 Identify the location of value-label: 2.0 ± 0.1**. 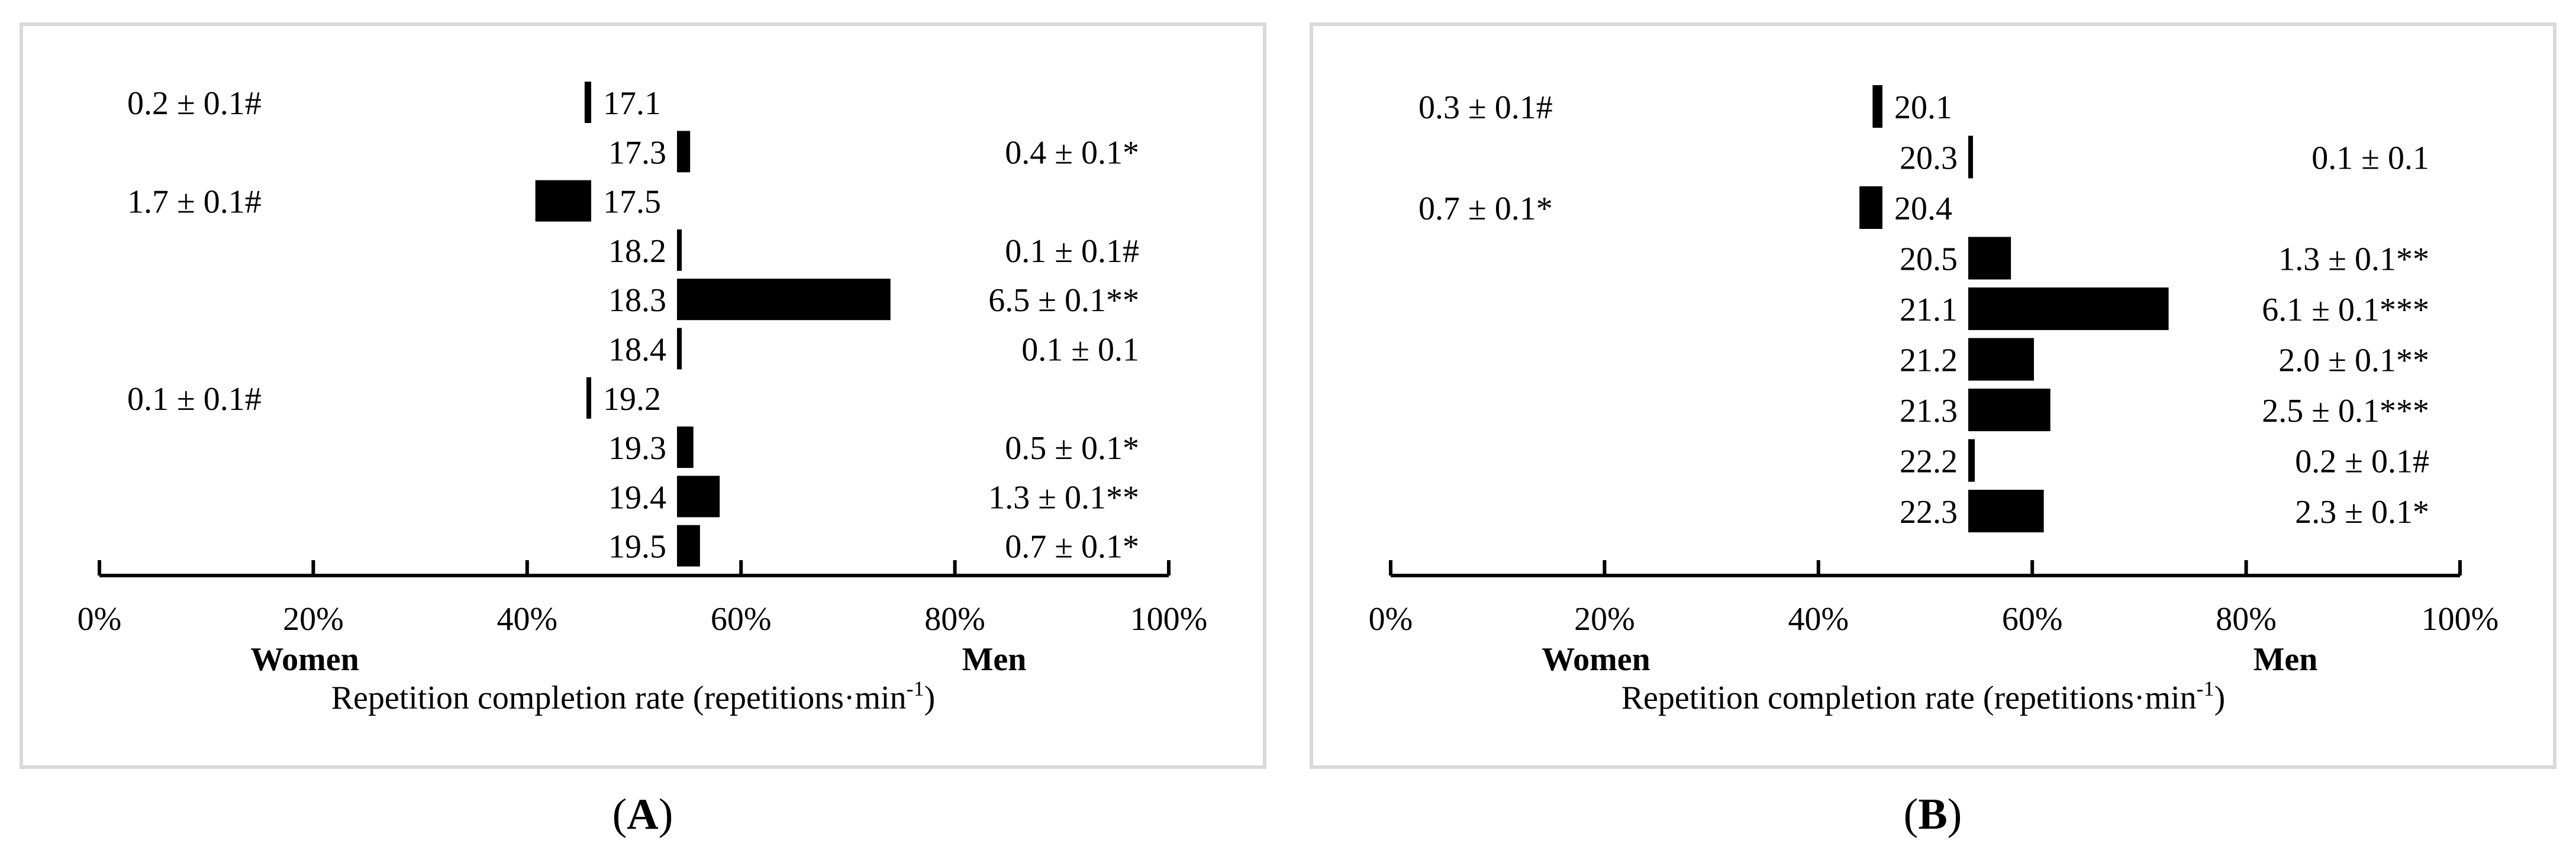
(2353, 360).